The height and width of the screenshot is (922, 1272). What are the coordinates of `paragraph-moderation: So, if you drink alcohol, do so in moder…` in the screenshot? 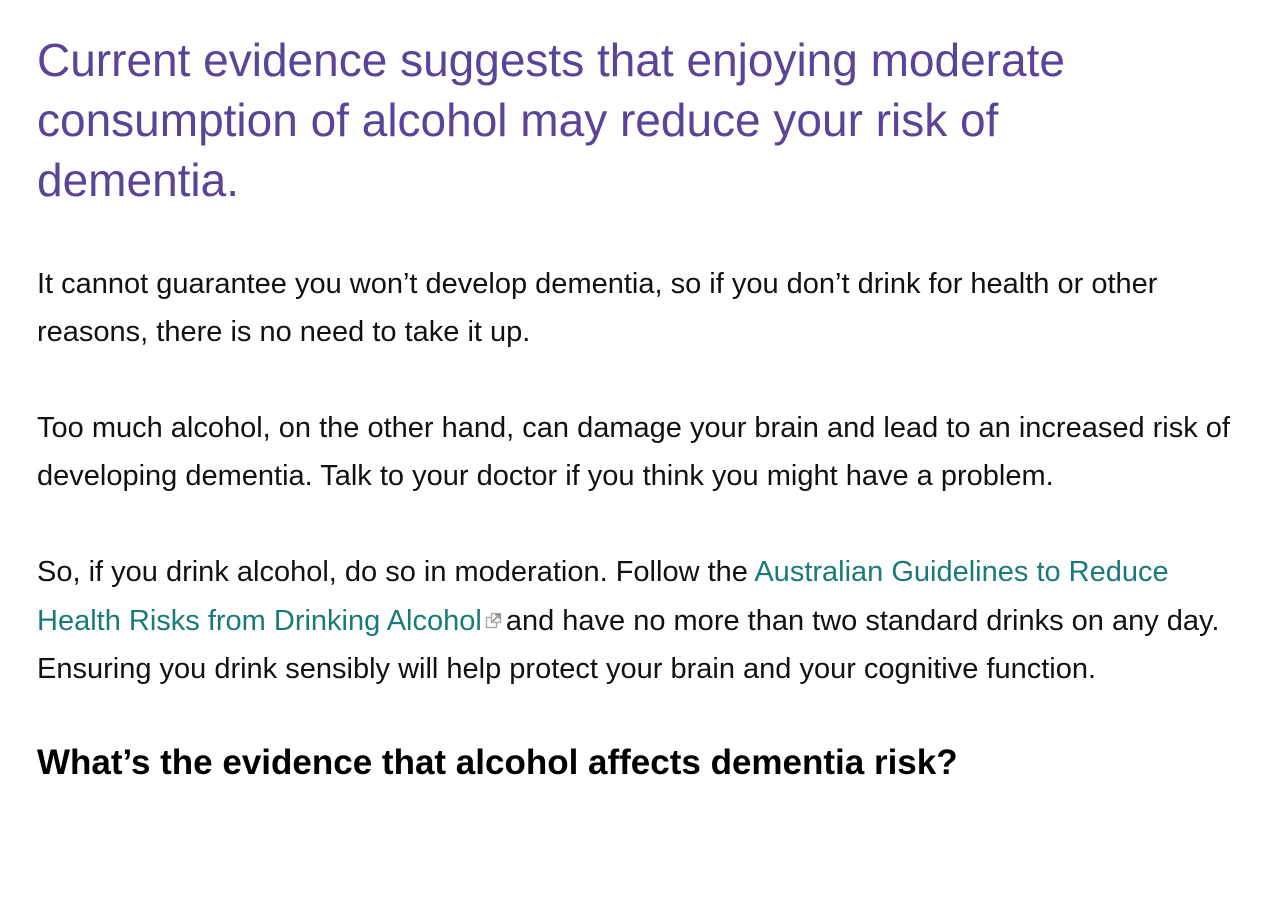 It's located at (637, 620).